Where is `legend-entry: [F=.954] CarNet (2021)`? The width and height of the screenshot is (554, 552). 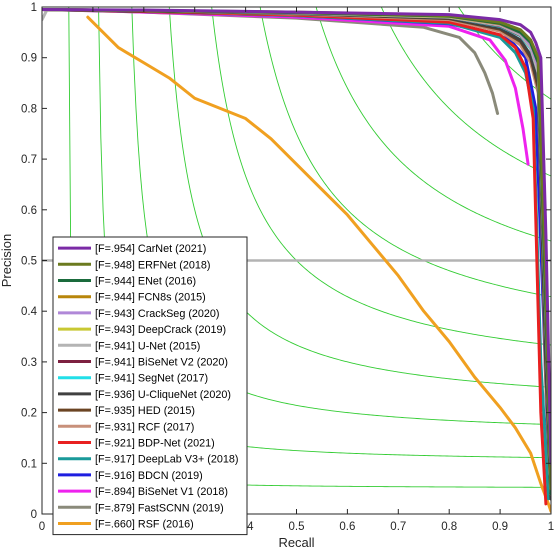
legend-entry: [F=.954] CarNet (2021) is located at coordinates (150, 249).